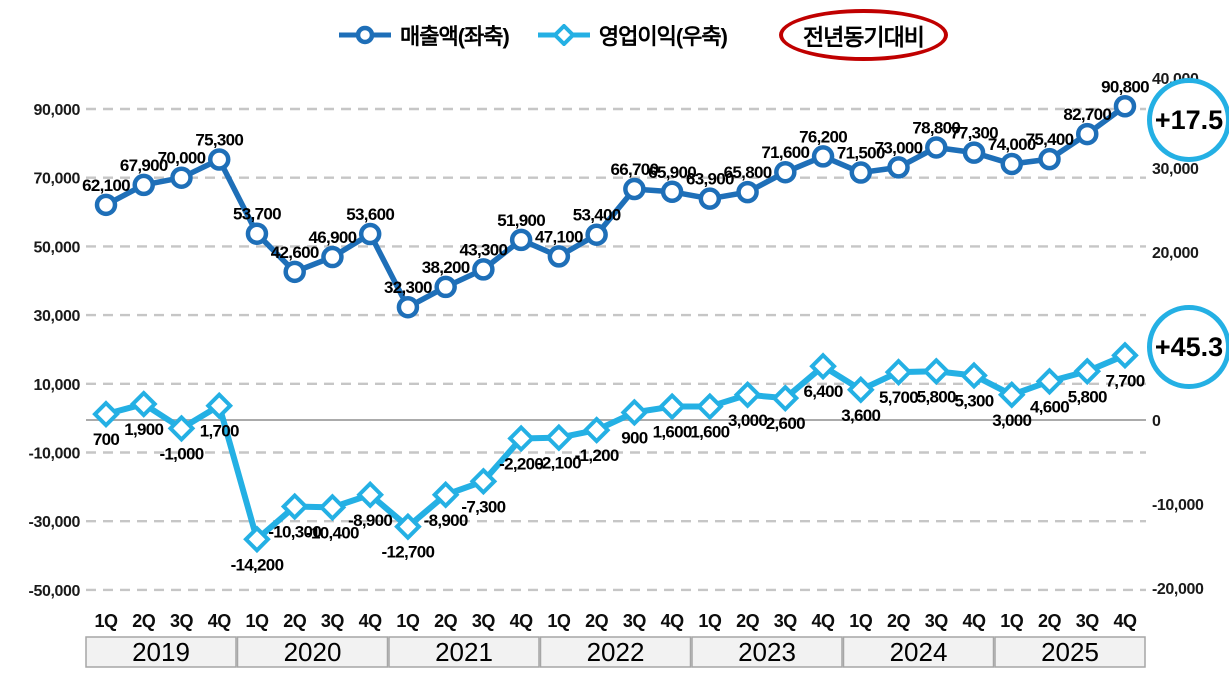 Image resolution: width=1229 pixels, height=686 pixels. I want to click on year-label: 2025, so click(1070, 652).